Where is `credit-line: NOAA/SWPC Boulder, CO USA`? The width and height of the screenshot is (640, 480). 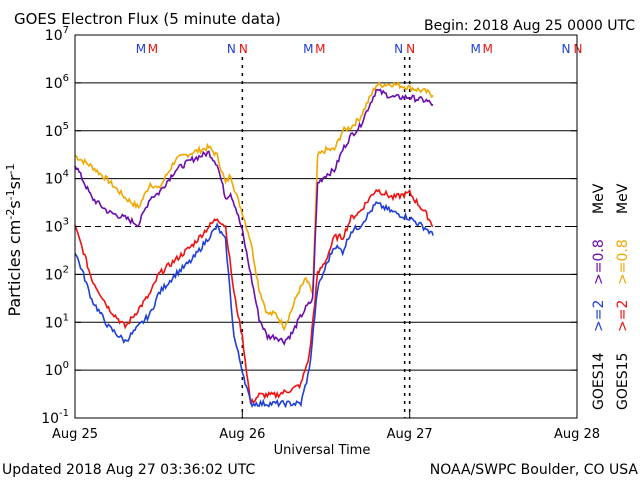 credit-line: NOAA/SWPC Boulder, CO USA is located at coordinates (534, 470).